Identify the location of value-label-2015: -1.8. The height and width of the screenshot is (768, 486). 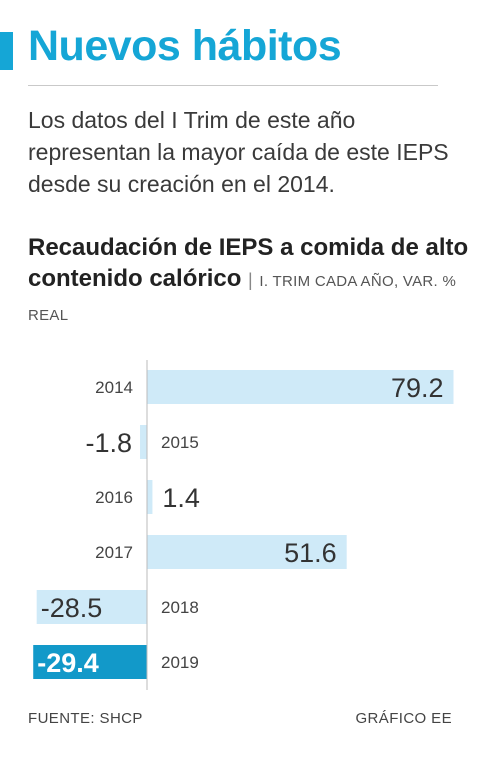
(109, 443).